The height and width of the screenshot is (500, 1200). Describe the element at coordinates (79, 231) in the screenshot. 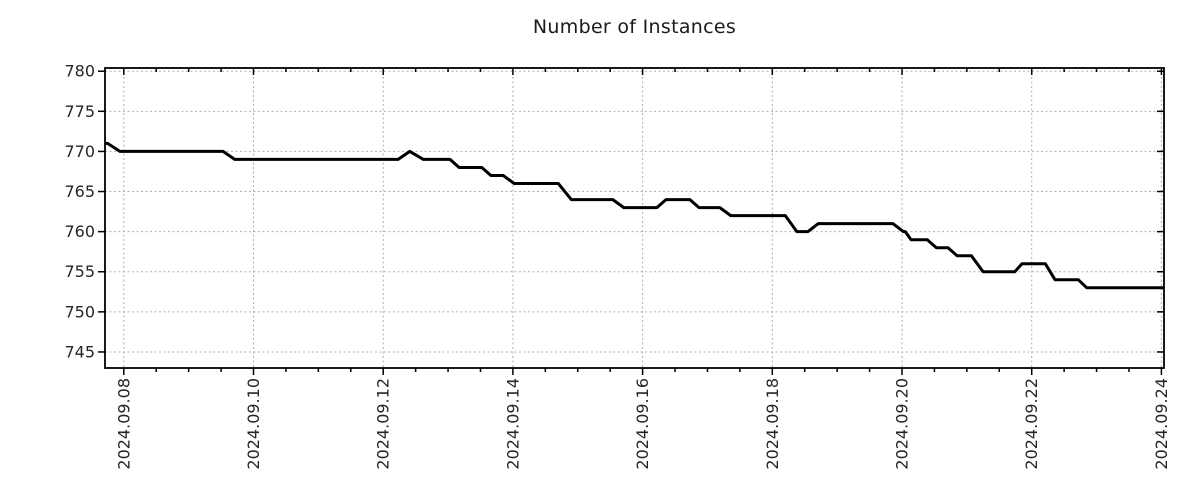

I see `y-tick-label: 760` at that location.